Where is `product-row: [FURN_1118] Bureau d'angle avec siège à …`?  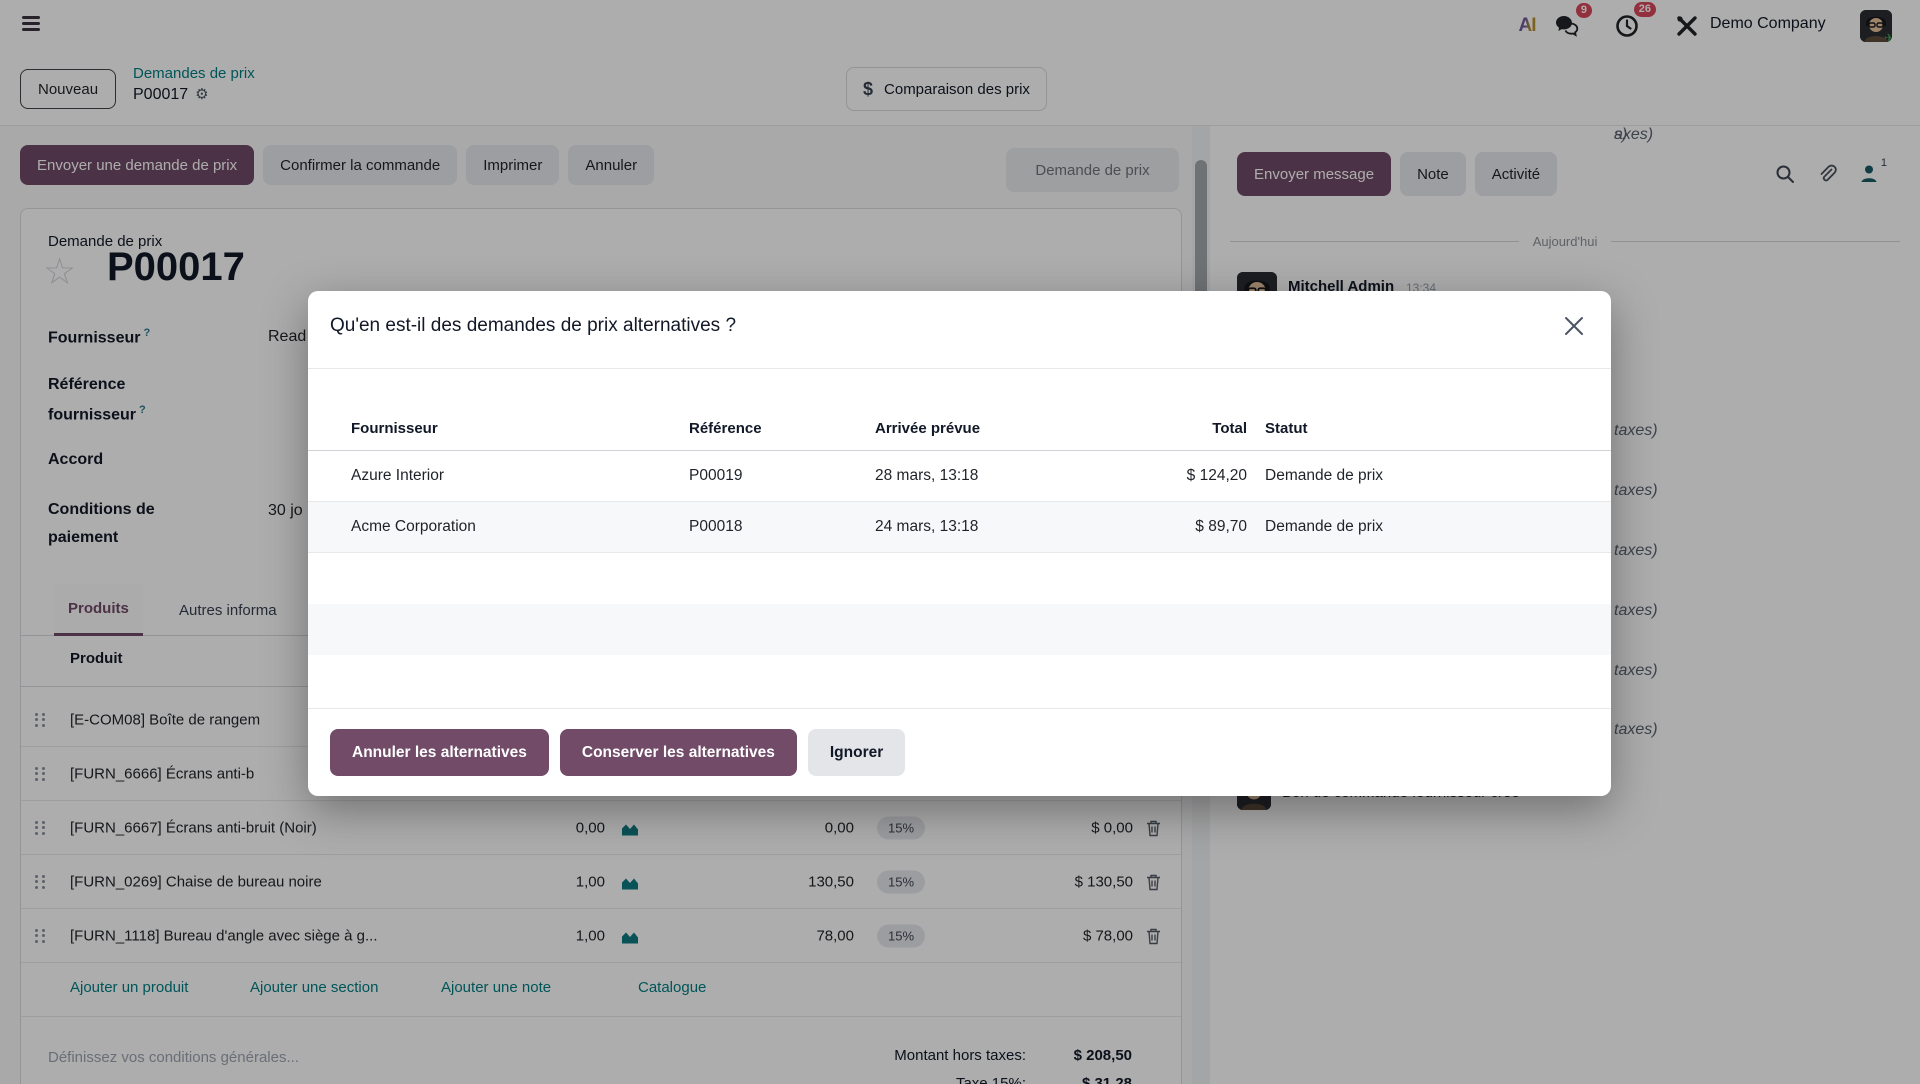
product-row: [FURN_1118] Bureau d'angle avec siège à … is located at coordinates (601, 936).